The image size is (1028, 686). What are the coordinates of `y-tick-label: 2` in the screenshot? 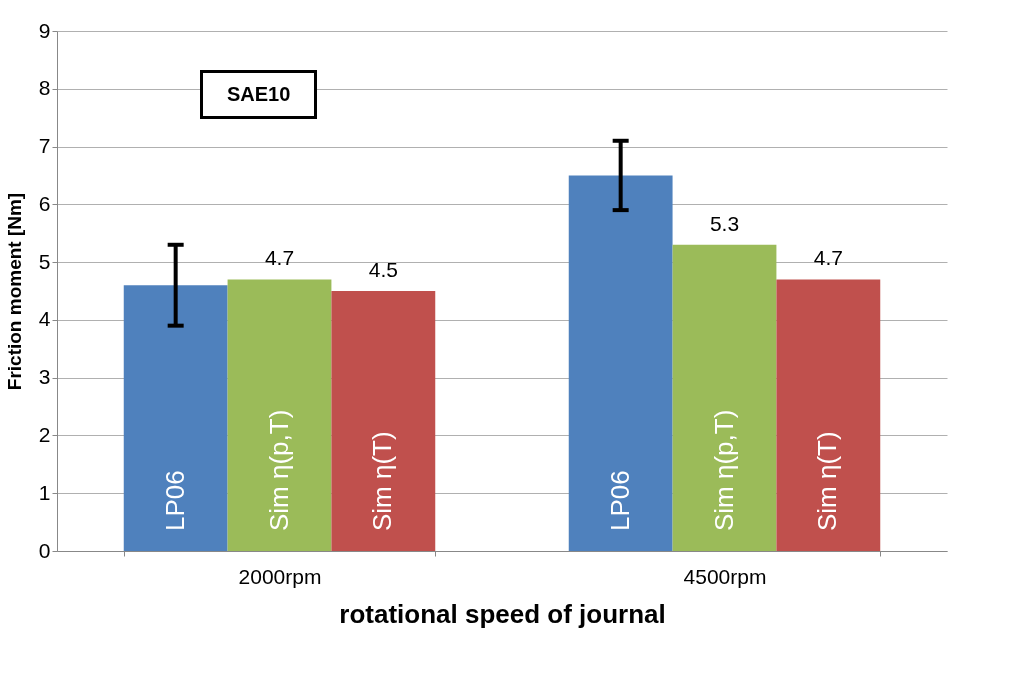 It's located at (44, 434).